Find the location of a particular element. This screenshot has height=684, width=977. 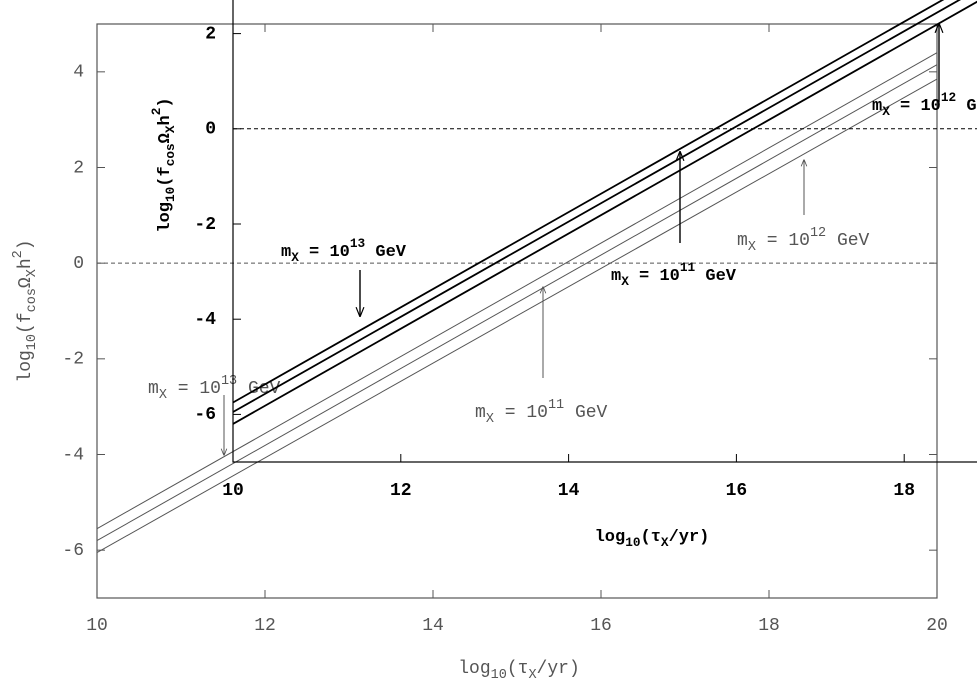

x-tick-label: 20 is located at coordinates (937, 626).